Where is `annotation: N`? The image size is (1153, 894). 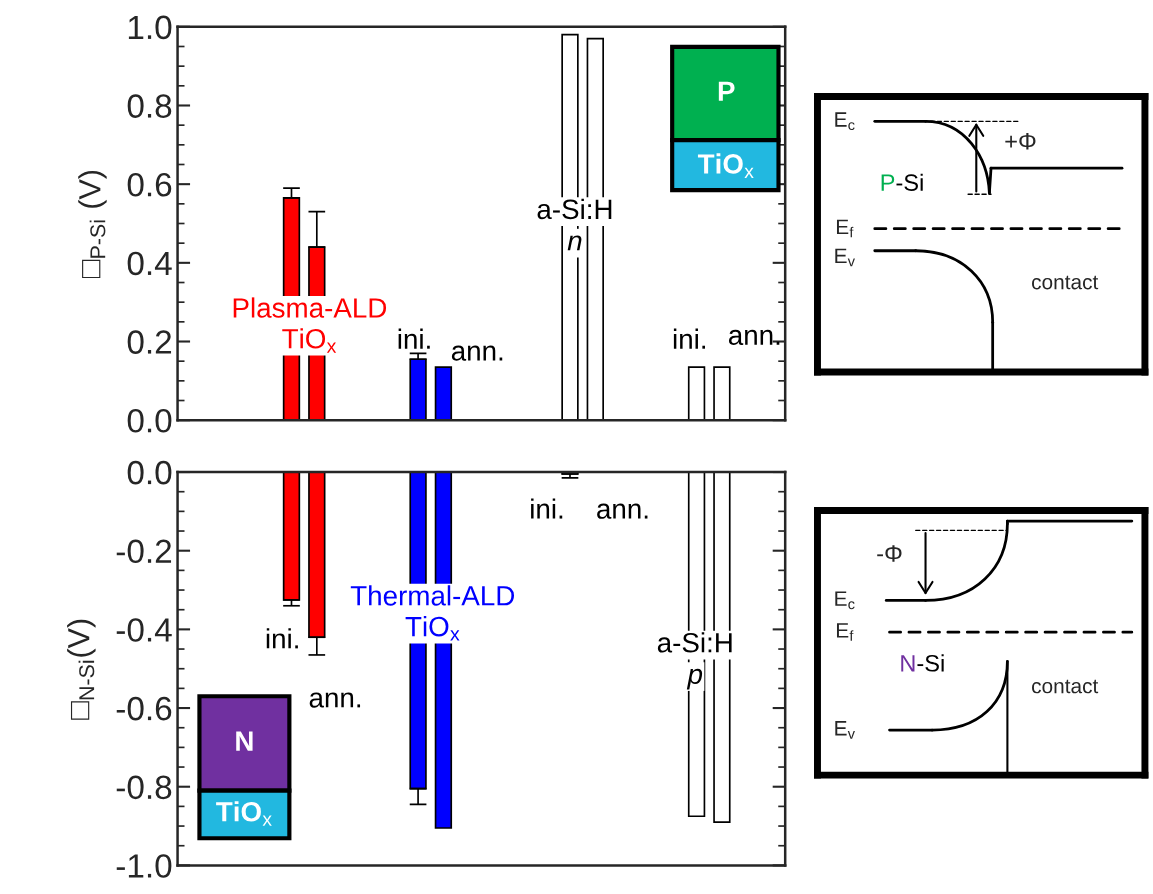
annotation: N is located at coordinates (244, 741).